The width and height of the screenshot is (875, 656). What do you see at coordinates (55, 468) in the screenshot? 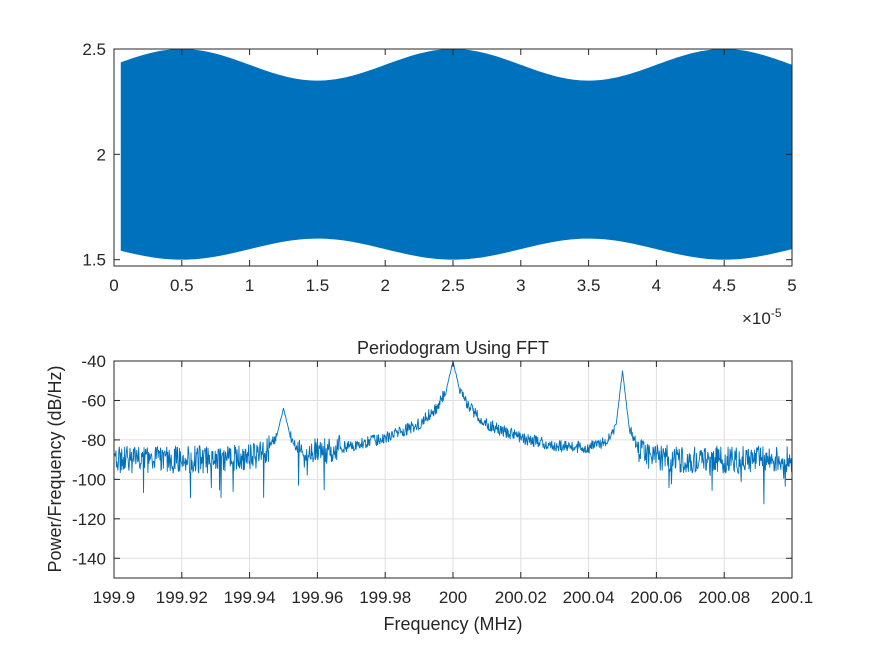
I see `periodogram-y-axis-label: Power/Frequency (dB/Hz)` at bounding box center [55, 468].